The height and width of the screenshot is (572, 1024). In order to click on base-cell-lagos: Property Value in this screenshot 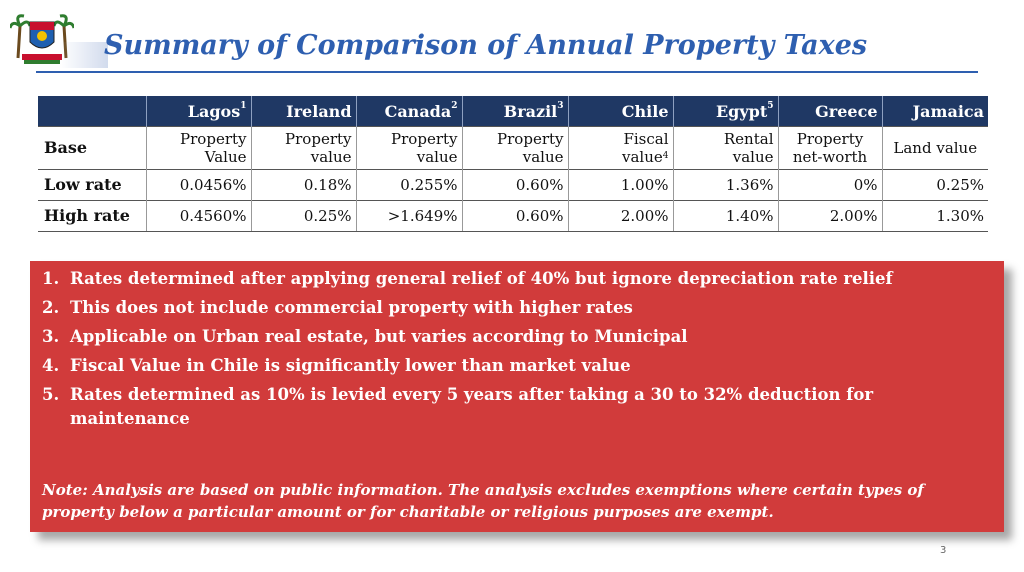, I will do `click(198, 148)`.